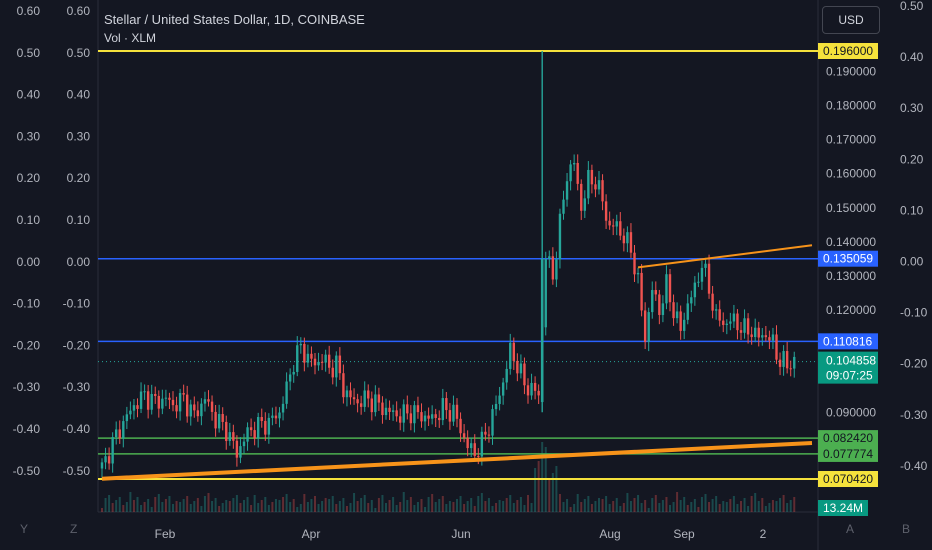 The height and width of the screenshot is (550, 932). I want to click on left-inner-tick: -0.50, so click(77, 471).